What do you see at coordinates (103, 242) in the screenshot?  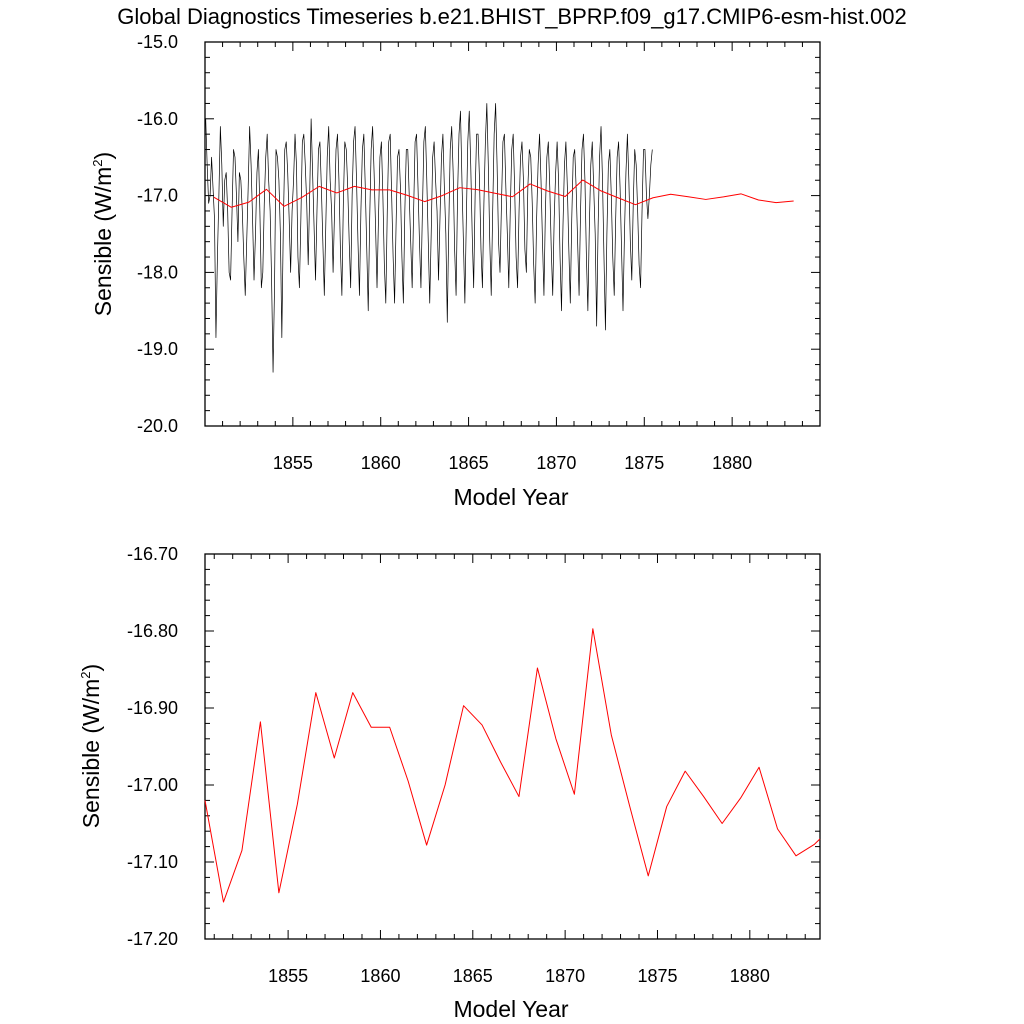 I see `top-chart-y-axis-label-main: Sensible (W/m` at bounding box center [103, 242].